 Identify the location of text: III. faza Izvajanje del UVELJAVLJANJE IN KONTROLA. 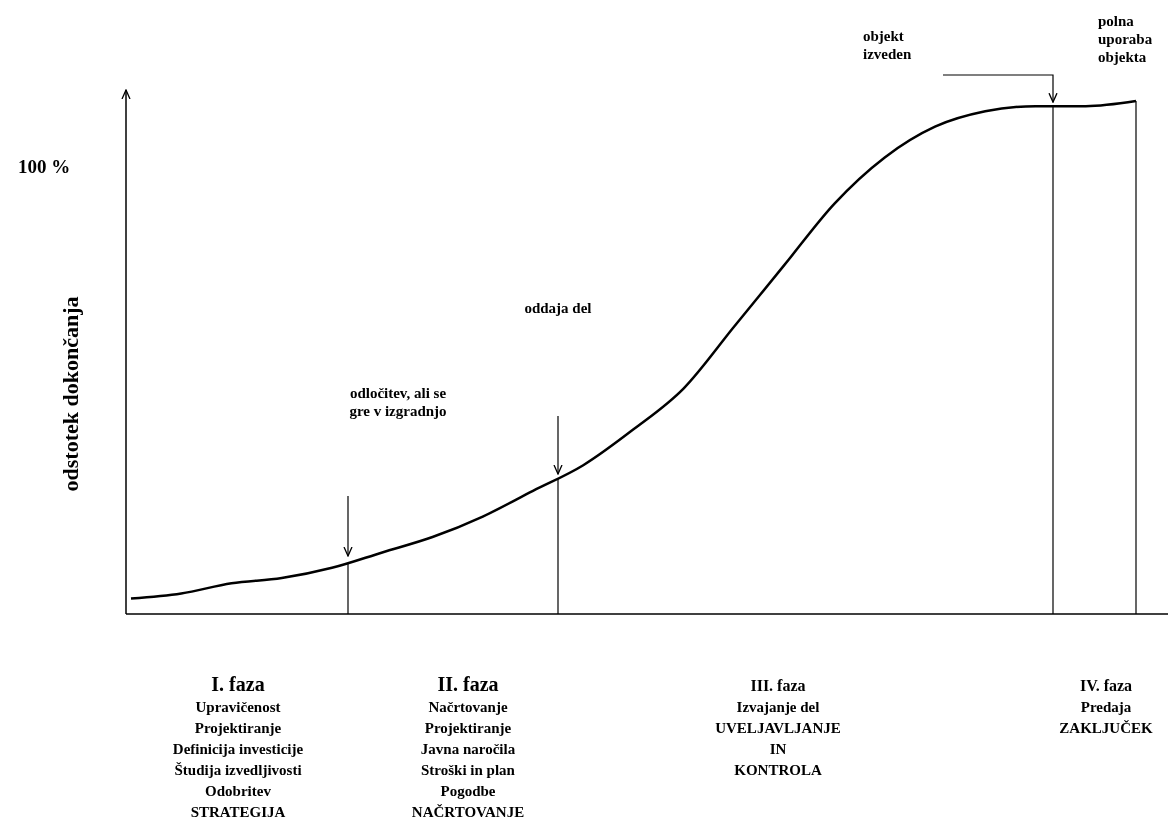
(778, 727).